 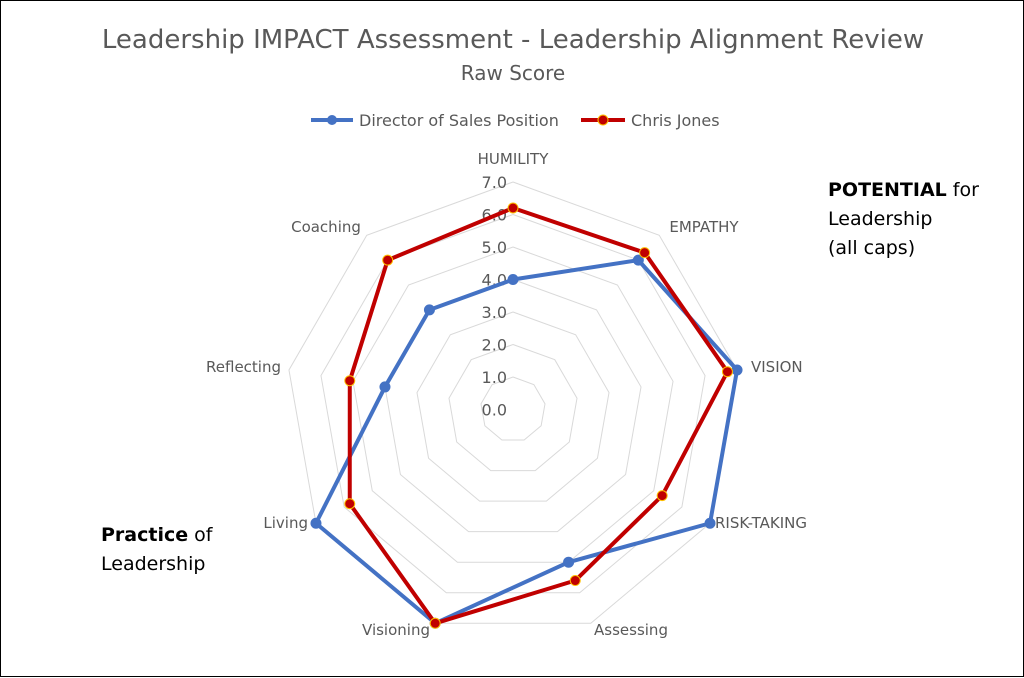 What do you see at coordinates (494, 182) in the screenshot?
I see `tick-label: 7.0` at bounding box center [494, 182].